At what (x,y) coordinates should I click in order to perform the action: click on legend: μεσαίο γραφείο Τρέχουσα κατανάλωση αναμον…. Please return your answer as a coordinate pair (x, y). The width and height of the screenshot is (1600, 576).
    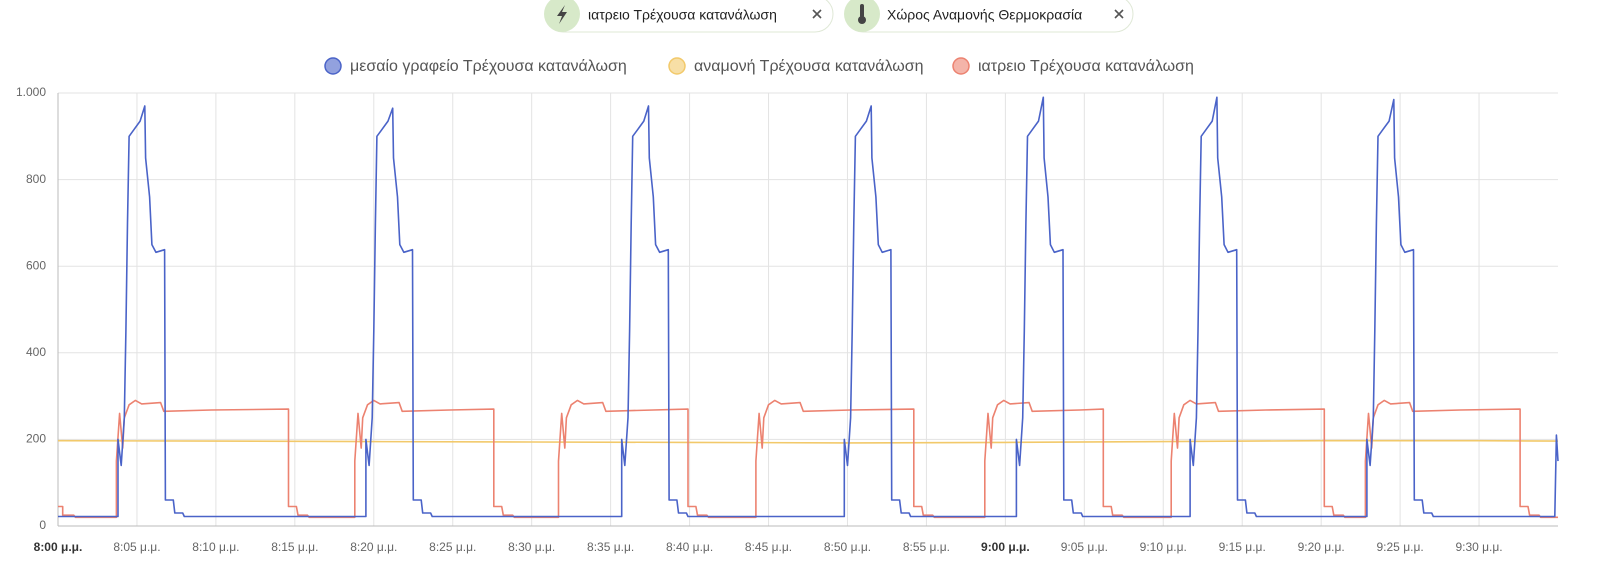
    Looking at the image, I should click on (759, 66).